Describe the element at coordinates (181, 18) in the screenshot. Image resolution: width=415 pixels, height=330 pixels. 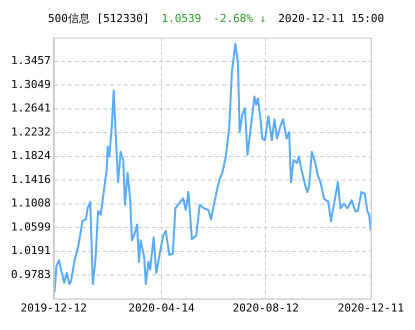
I see `text: 1.0539` at that location.